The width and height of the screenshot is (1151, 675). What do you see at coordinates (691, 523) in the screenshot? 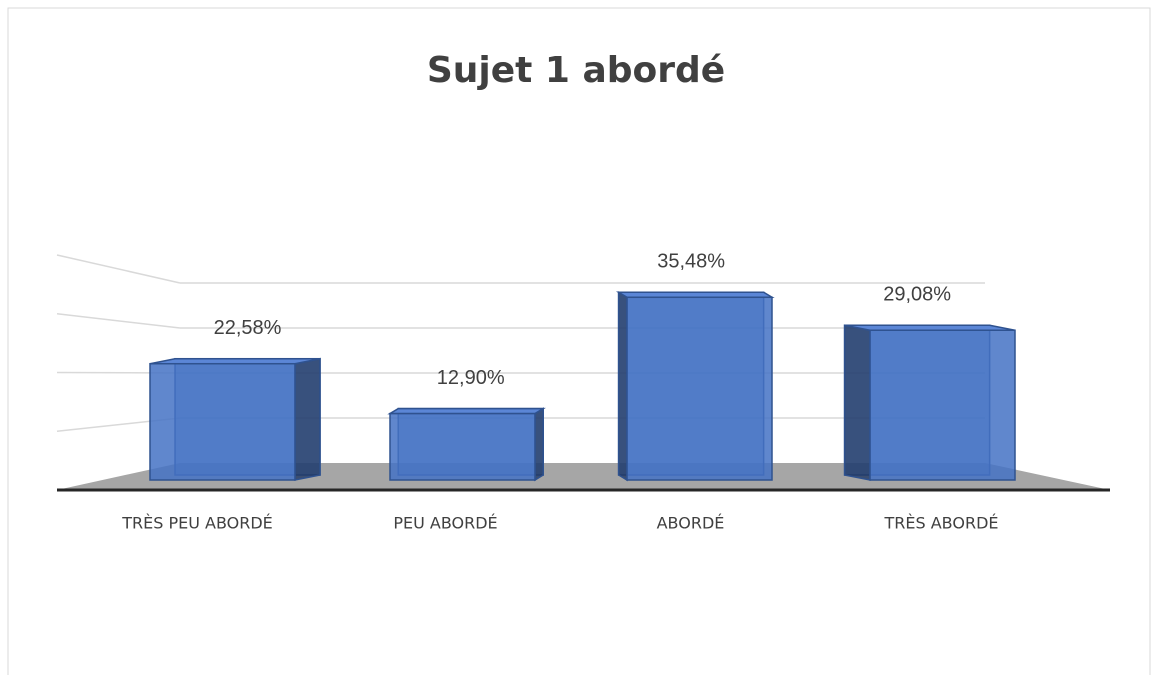
I see `x-tick-label: ABORDÉ` at bounding box center [691, 523].